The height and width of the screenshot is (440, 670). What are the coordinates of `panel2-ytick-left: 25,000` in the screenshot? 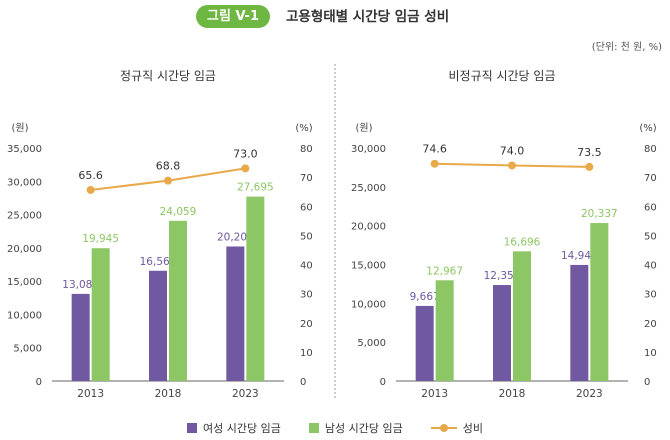 It's located at (368, 188).